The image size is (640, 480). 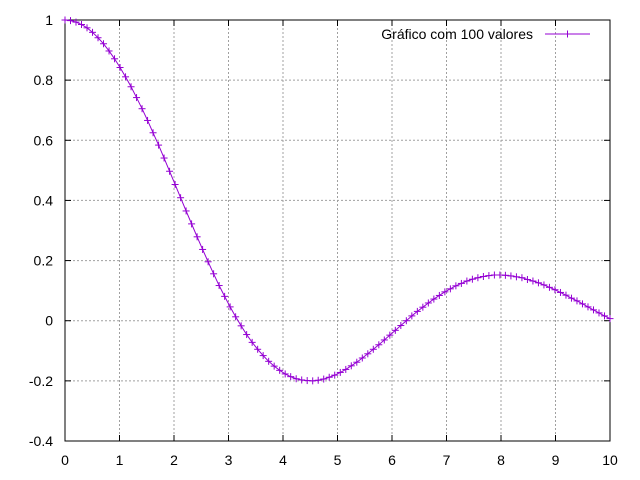 I want to click on x-tick-label: 3, so click(x=229, y=460).